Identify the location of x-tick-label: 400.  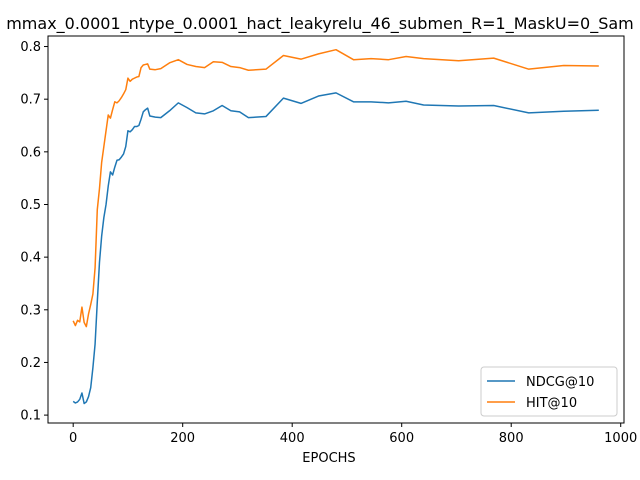
(292, 438).